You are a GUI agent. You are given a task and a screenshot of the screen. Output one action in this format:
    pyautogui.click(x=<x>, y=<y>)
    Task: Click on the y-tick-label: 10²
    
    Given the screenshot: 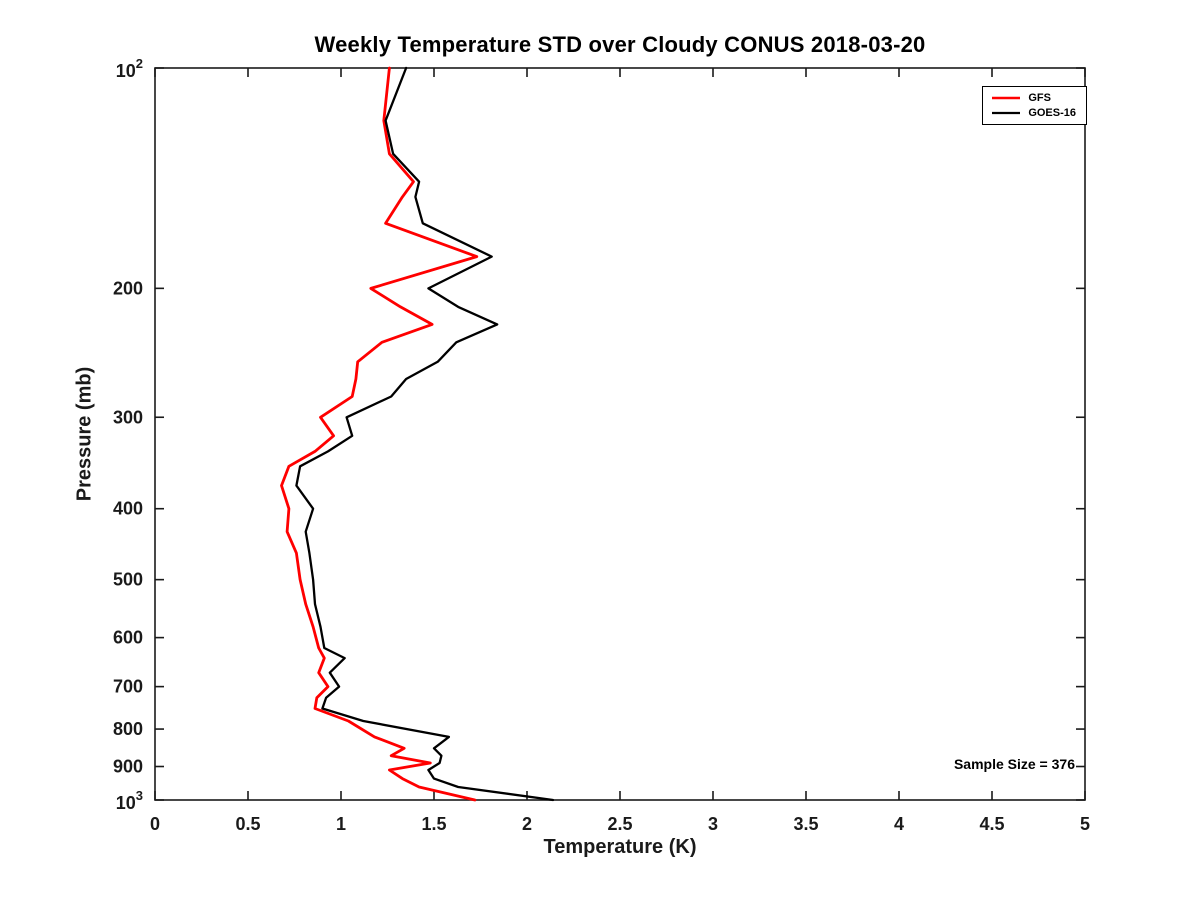 What is the action you would take?
    pyautogui.click(x=129, y=68)
    